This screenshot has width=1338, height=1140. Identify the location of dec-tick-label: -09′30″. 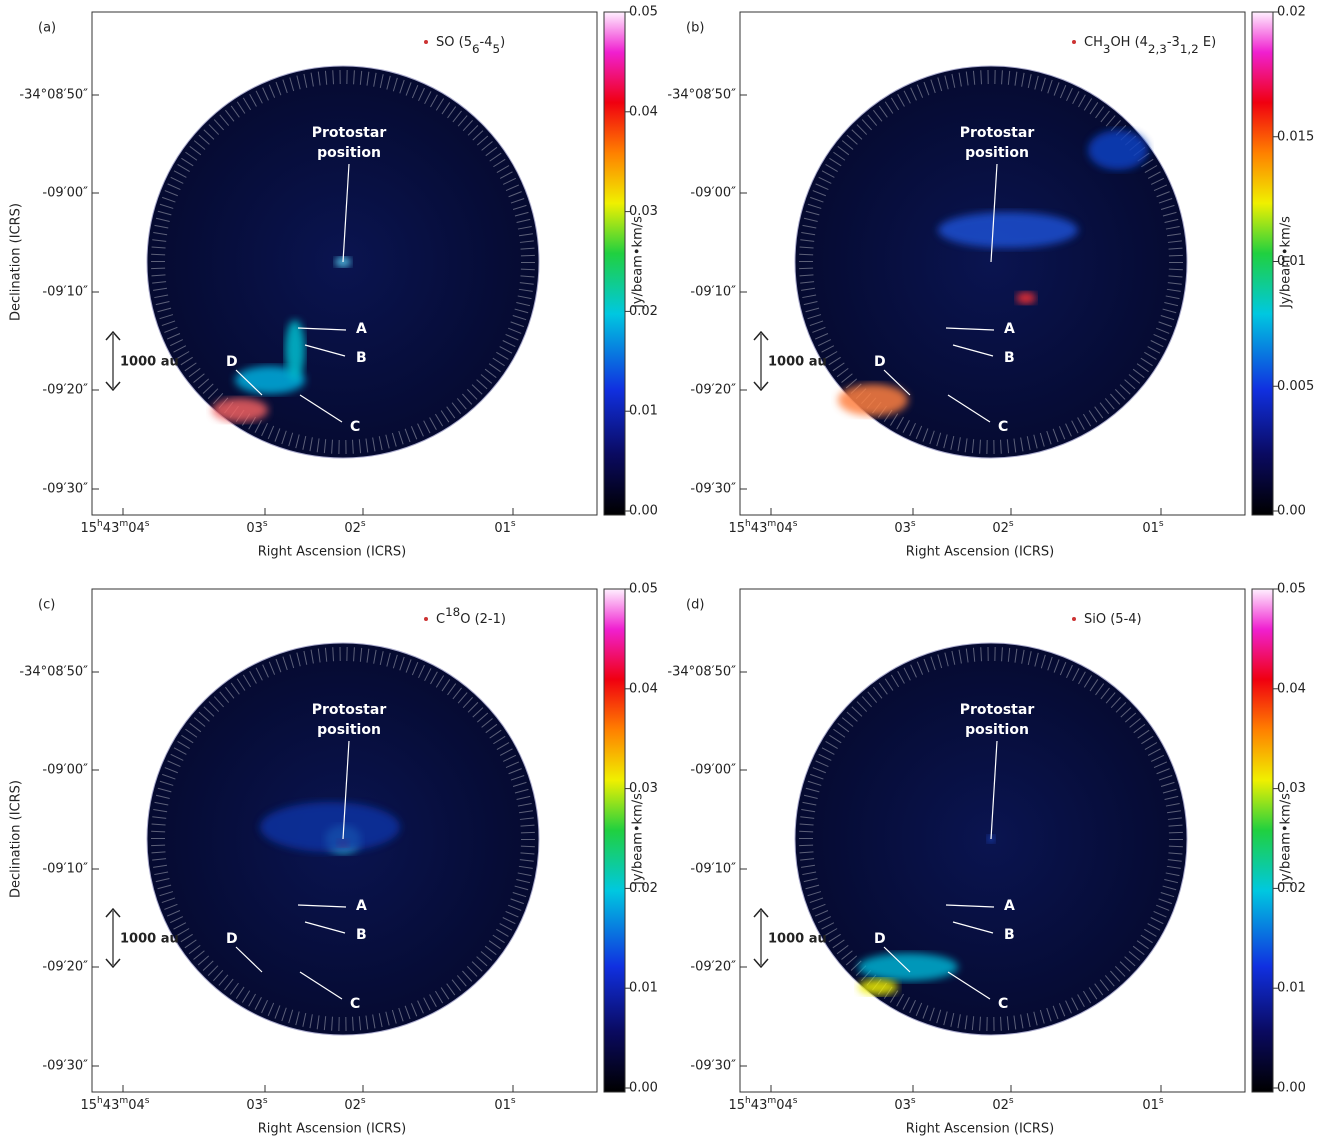
(65, 489).